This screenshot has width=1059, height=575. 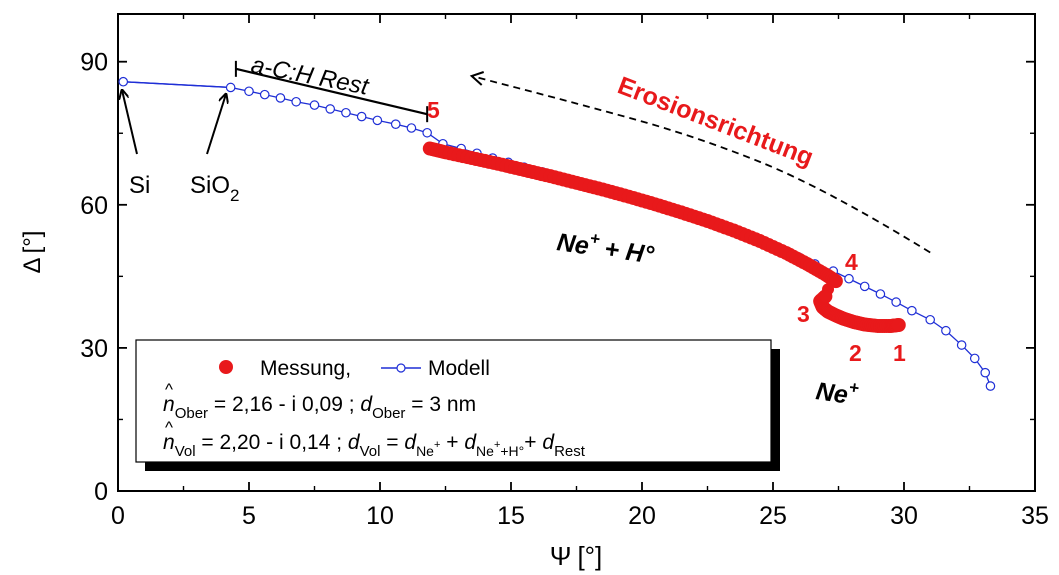 I want to click on ach-rest-bracket, so click(x=331, y=91).